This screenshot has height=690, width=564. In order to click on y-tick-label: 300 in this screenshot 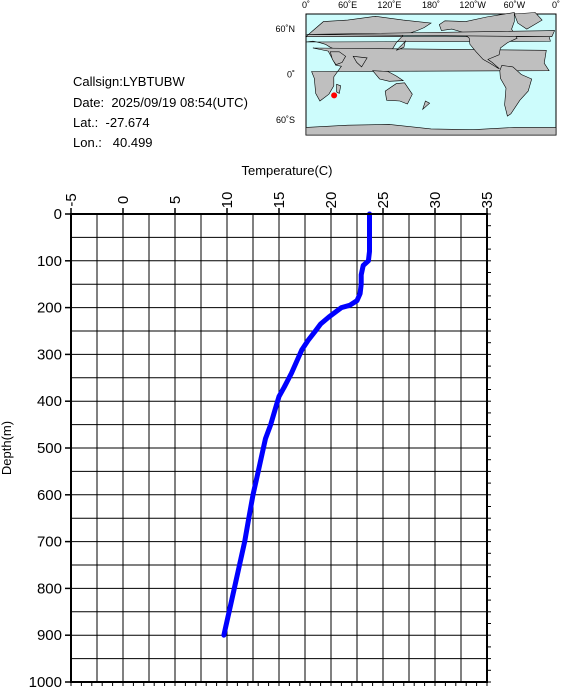, I will do `click(49, 354)`.